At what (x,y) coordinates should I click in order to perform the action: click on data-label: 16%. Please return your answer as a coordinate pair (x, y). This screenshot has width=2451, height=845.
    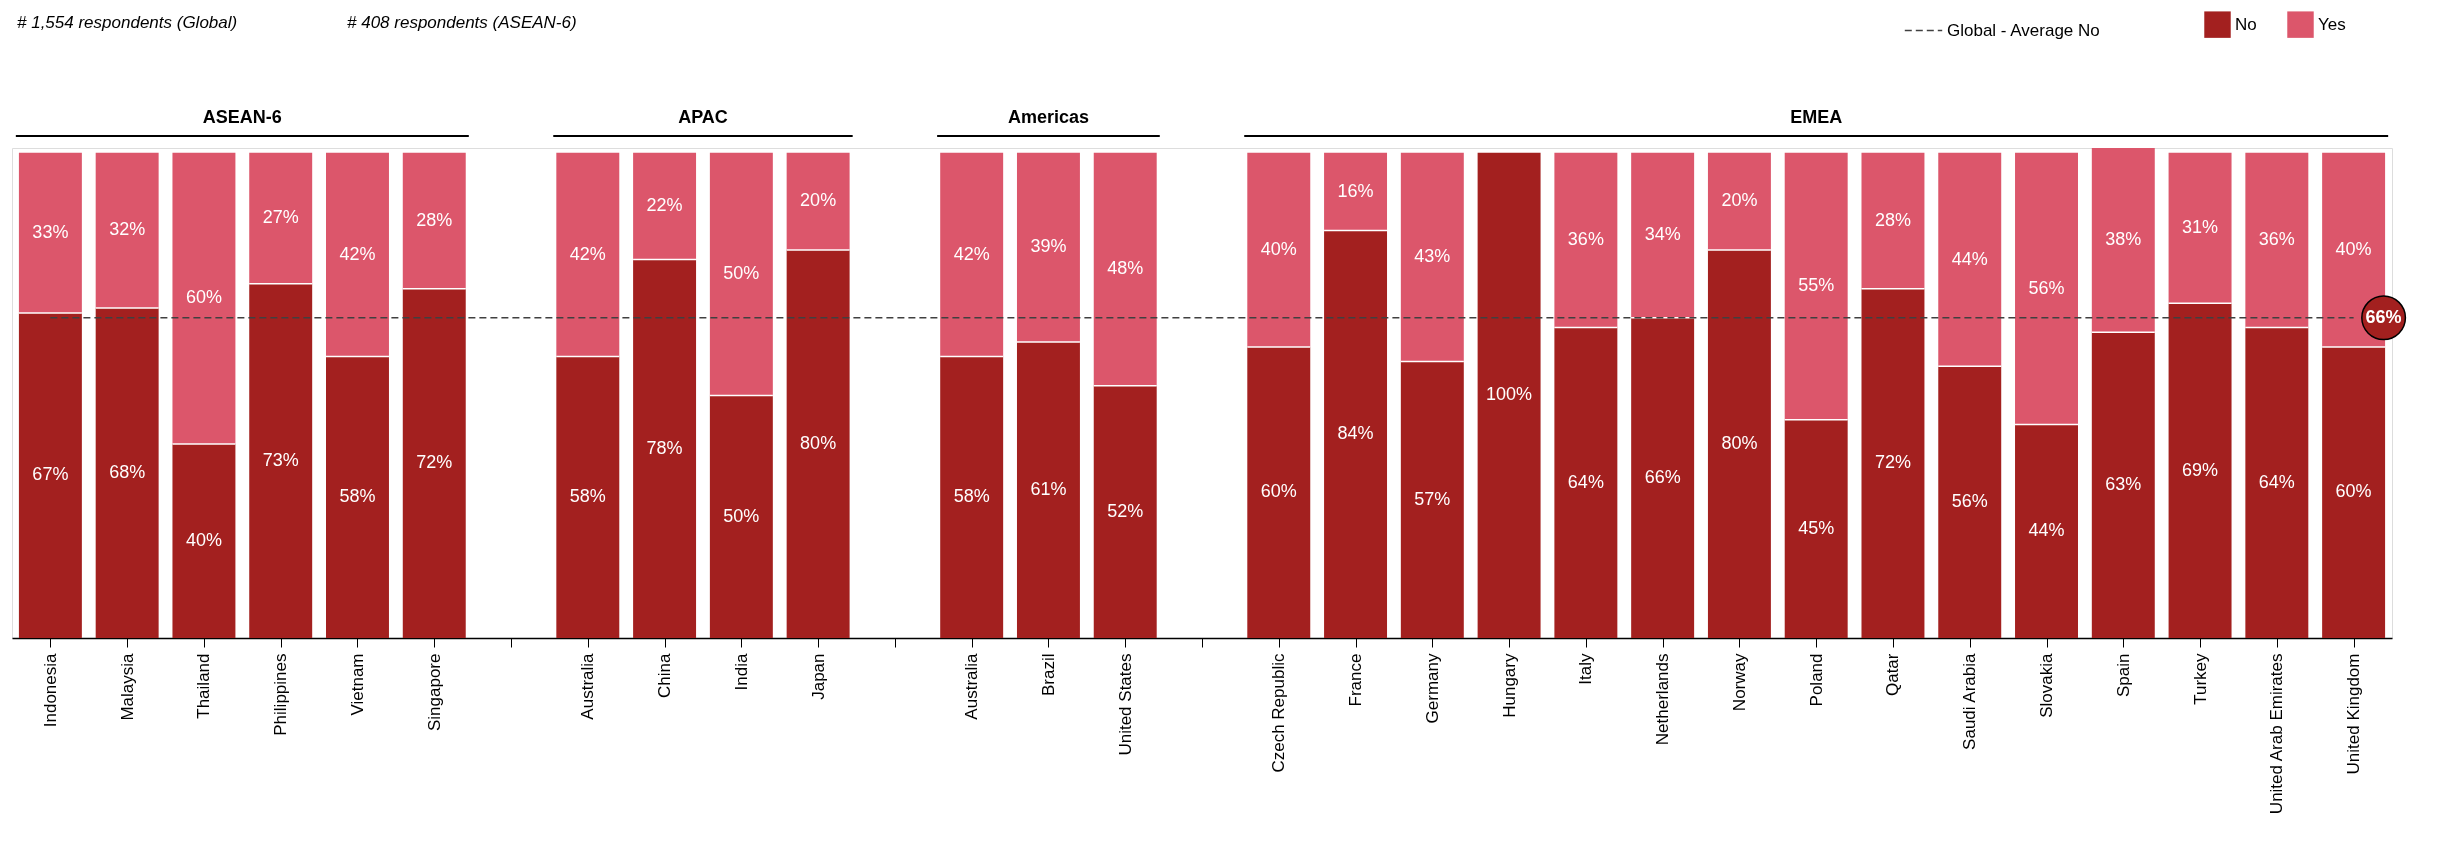
    Looking at the image, I should click on (1355, 190).